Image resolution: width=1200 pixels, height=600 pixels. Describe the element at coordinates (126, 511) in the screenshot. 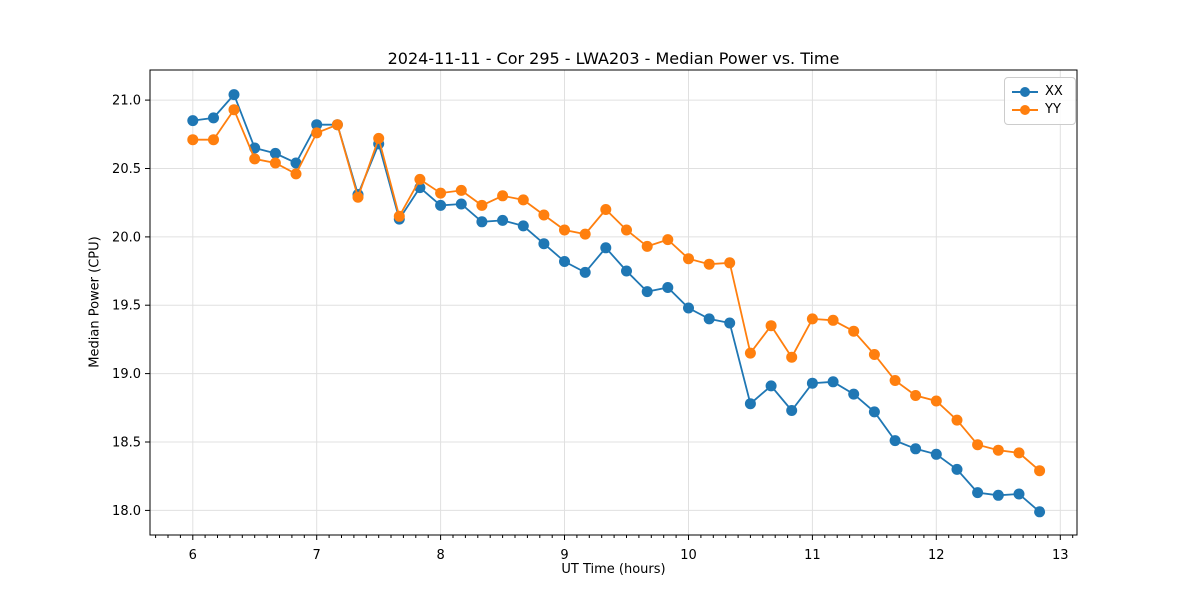

I see `svg-text: 18.0` at that location.